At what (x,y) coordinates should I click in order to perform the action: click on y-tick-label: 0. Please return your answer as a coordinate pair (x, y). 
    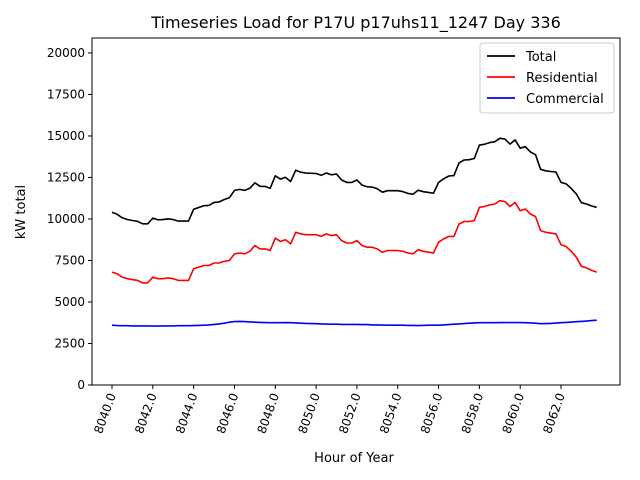
    Looking at the image, I should click on (81, 385).